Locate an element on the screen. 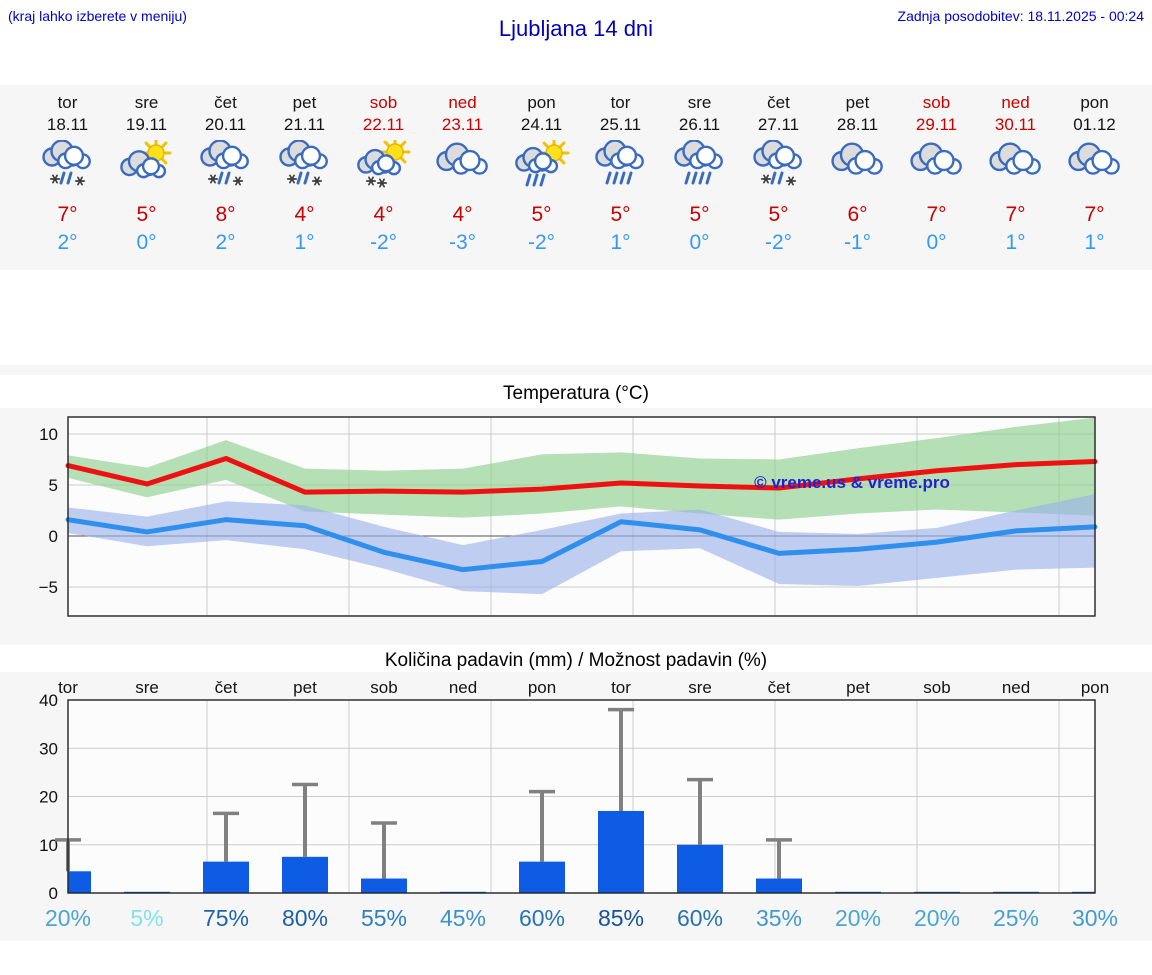  day-low-temp: -1° is located at coordinates (857, 242).